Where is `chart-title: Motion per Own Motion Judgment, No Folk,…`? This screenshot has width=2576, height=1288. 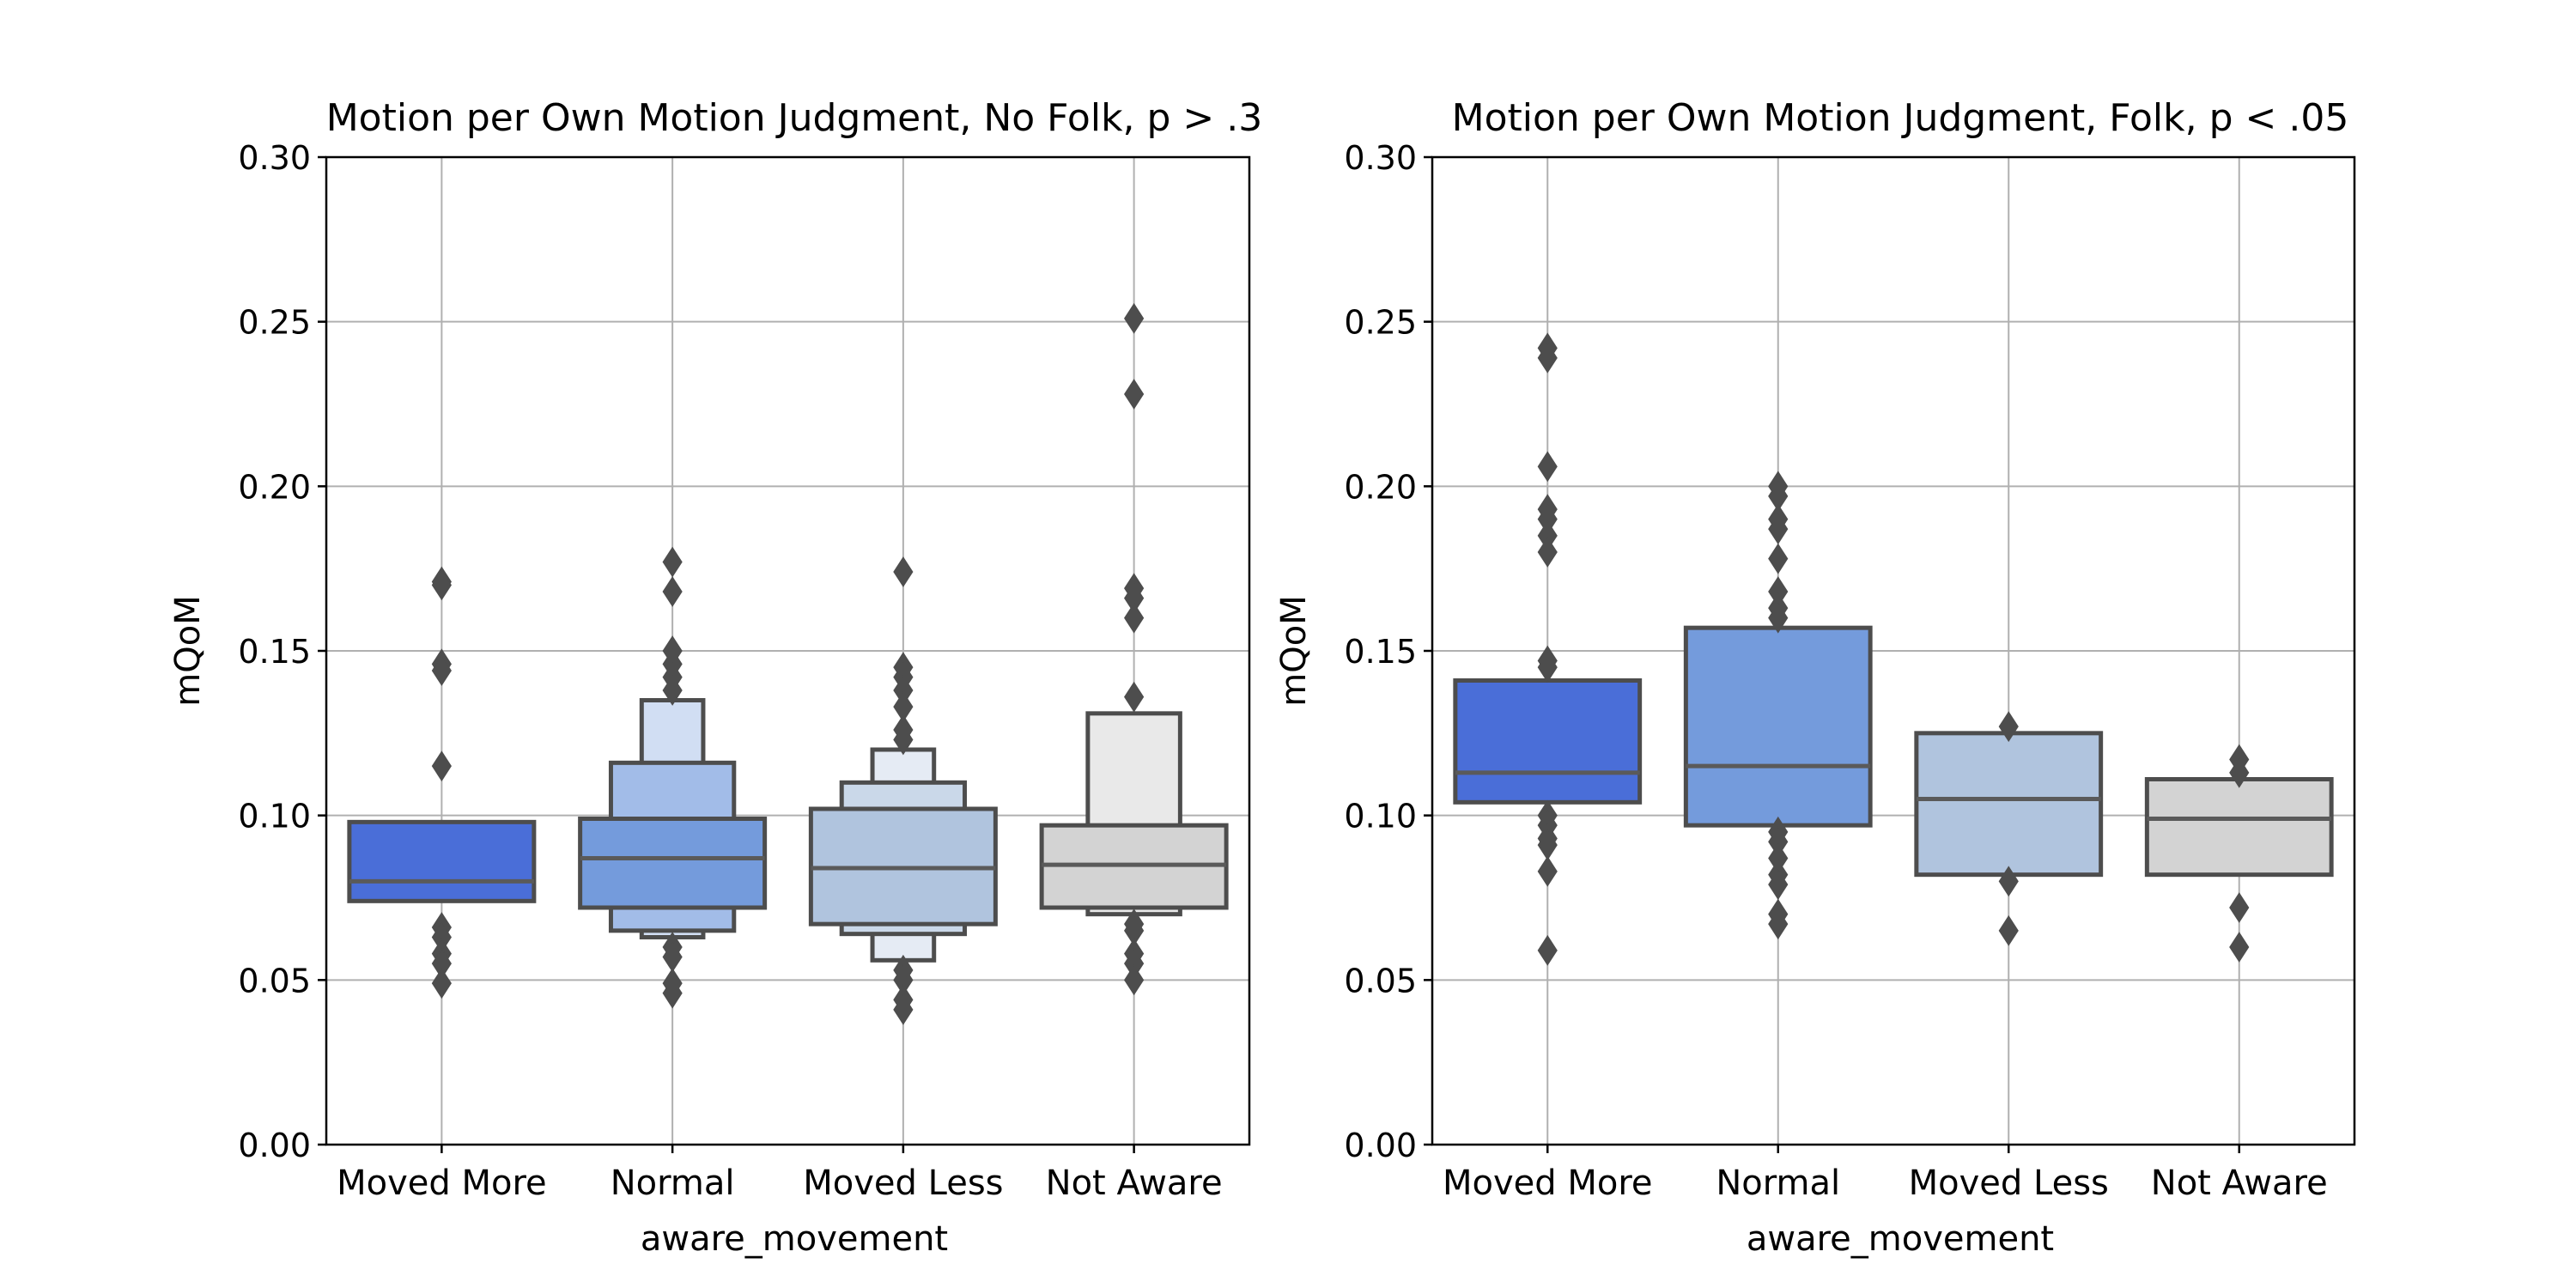 chart-title: Motion per Own Motion Judgment, No Folk,… is located at coordinates (794, 118).